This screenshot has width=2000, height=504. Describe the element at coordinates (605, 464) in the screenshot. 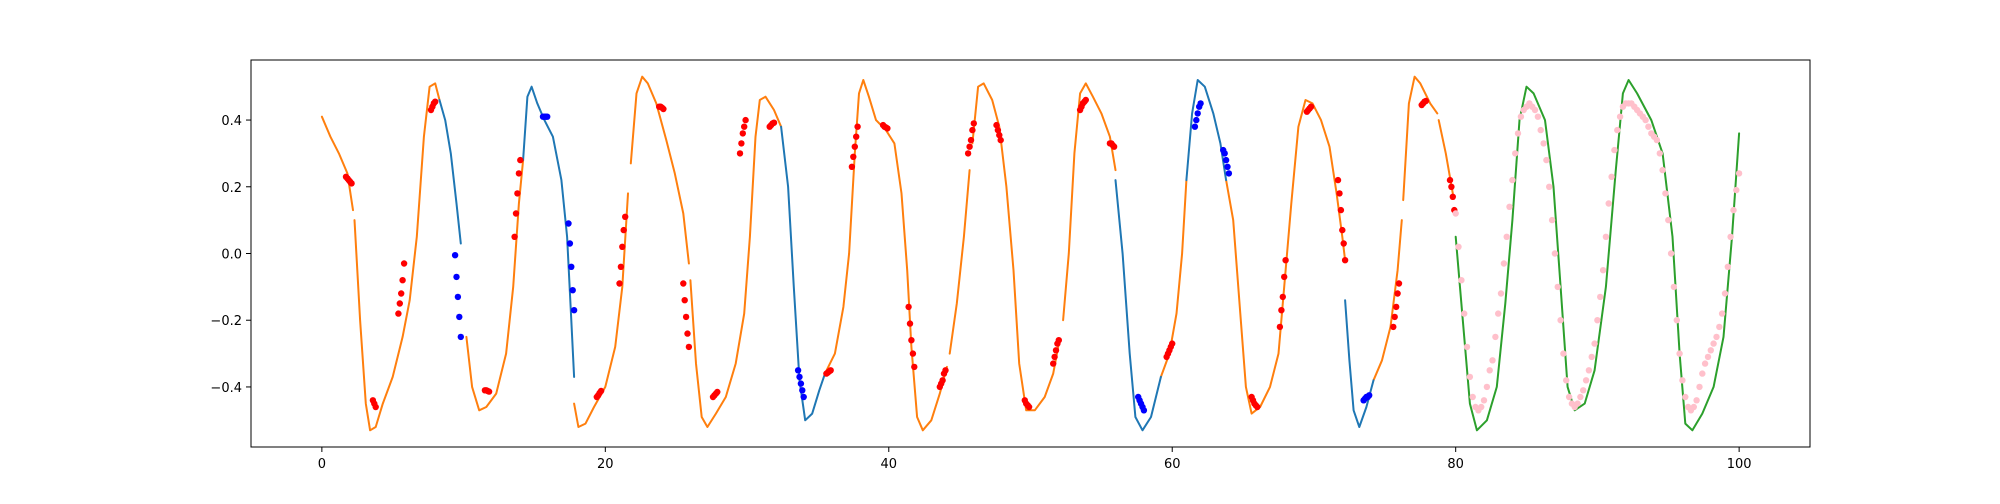

I see `x-tick-label-1: 20` at that location.